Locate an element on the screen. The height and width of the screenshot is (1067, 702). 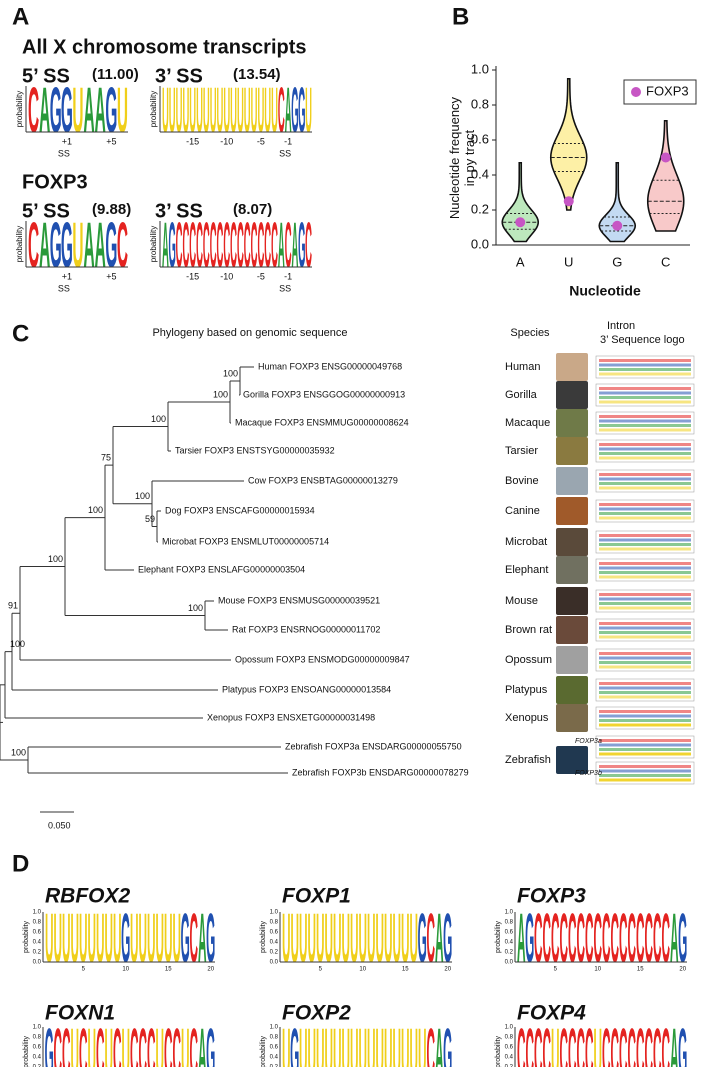
y-tick-label: 0.8 is located at coordinates (37, 923).